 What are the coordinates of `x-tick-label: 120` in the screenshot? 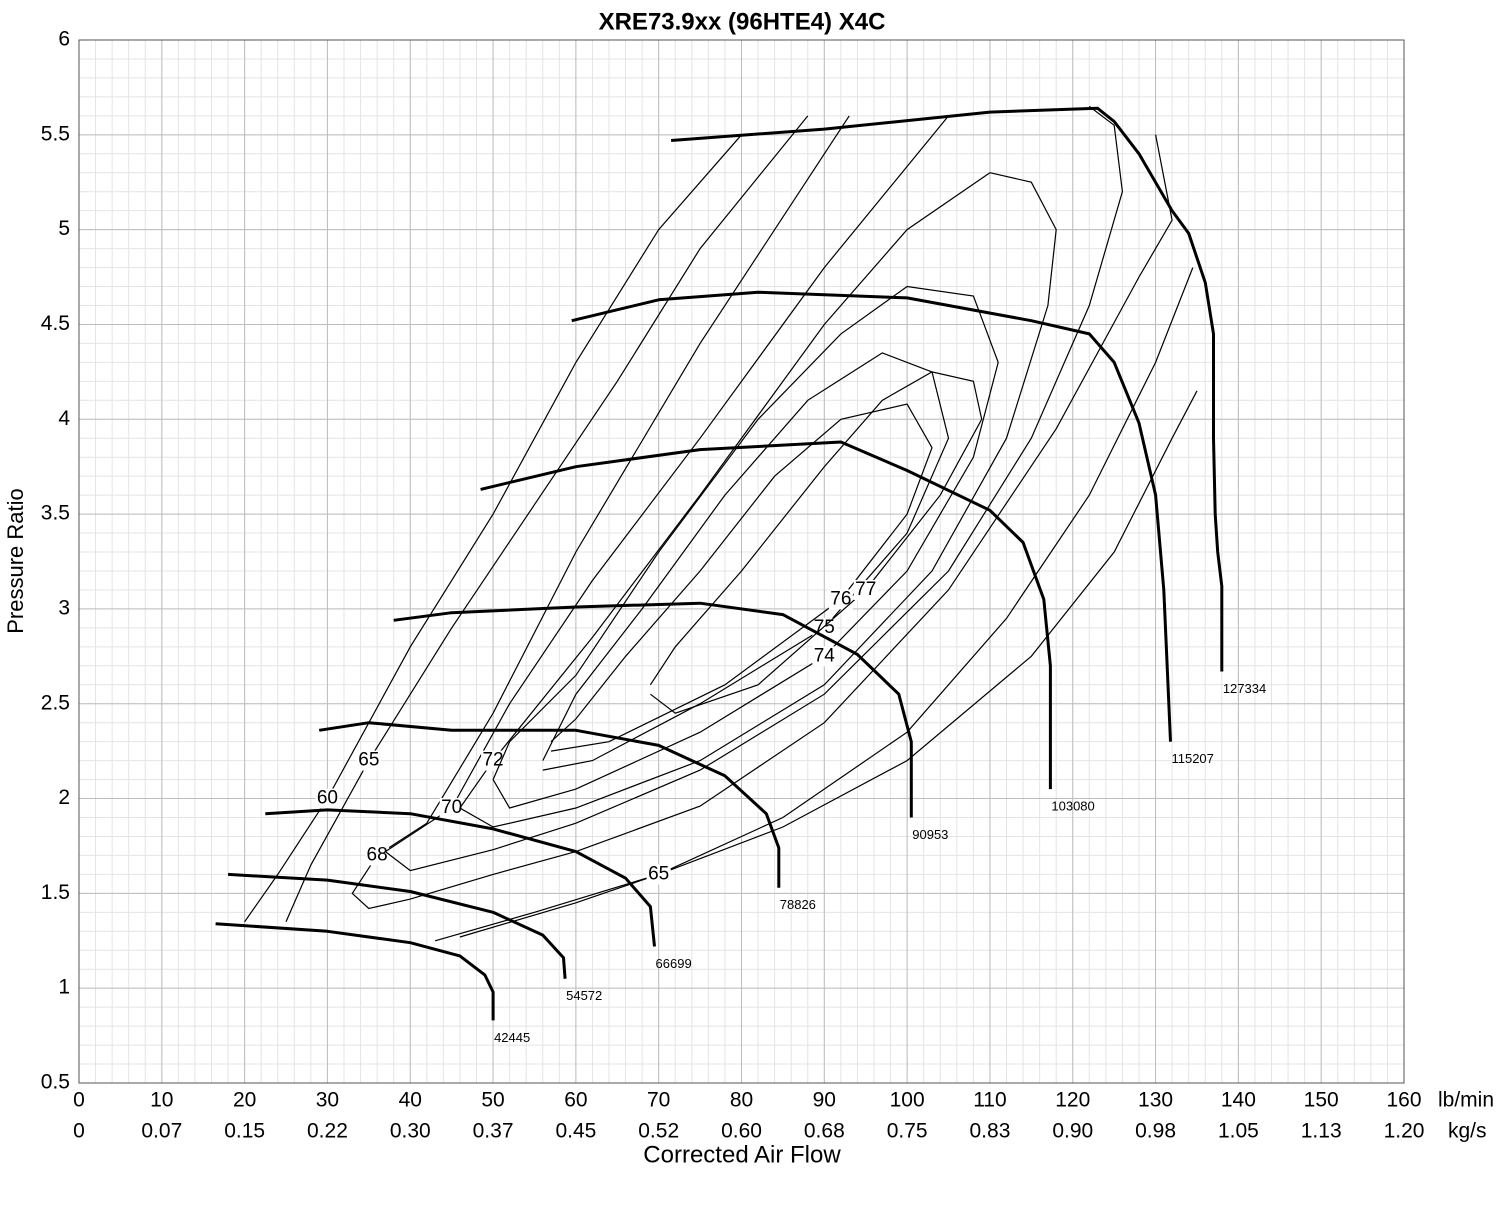 It's located at (1072, 1100).